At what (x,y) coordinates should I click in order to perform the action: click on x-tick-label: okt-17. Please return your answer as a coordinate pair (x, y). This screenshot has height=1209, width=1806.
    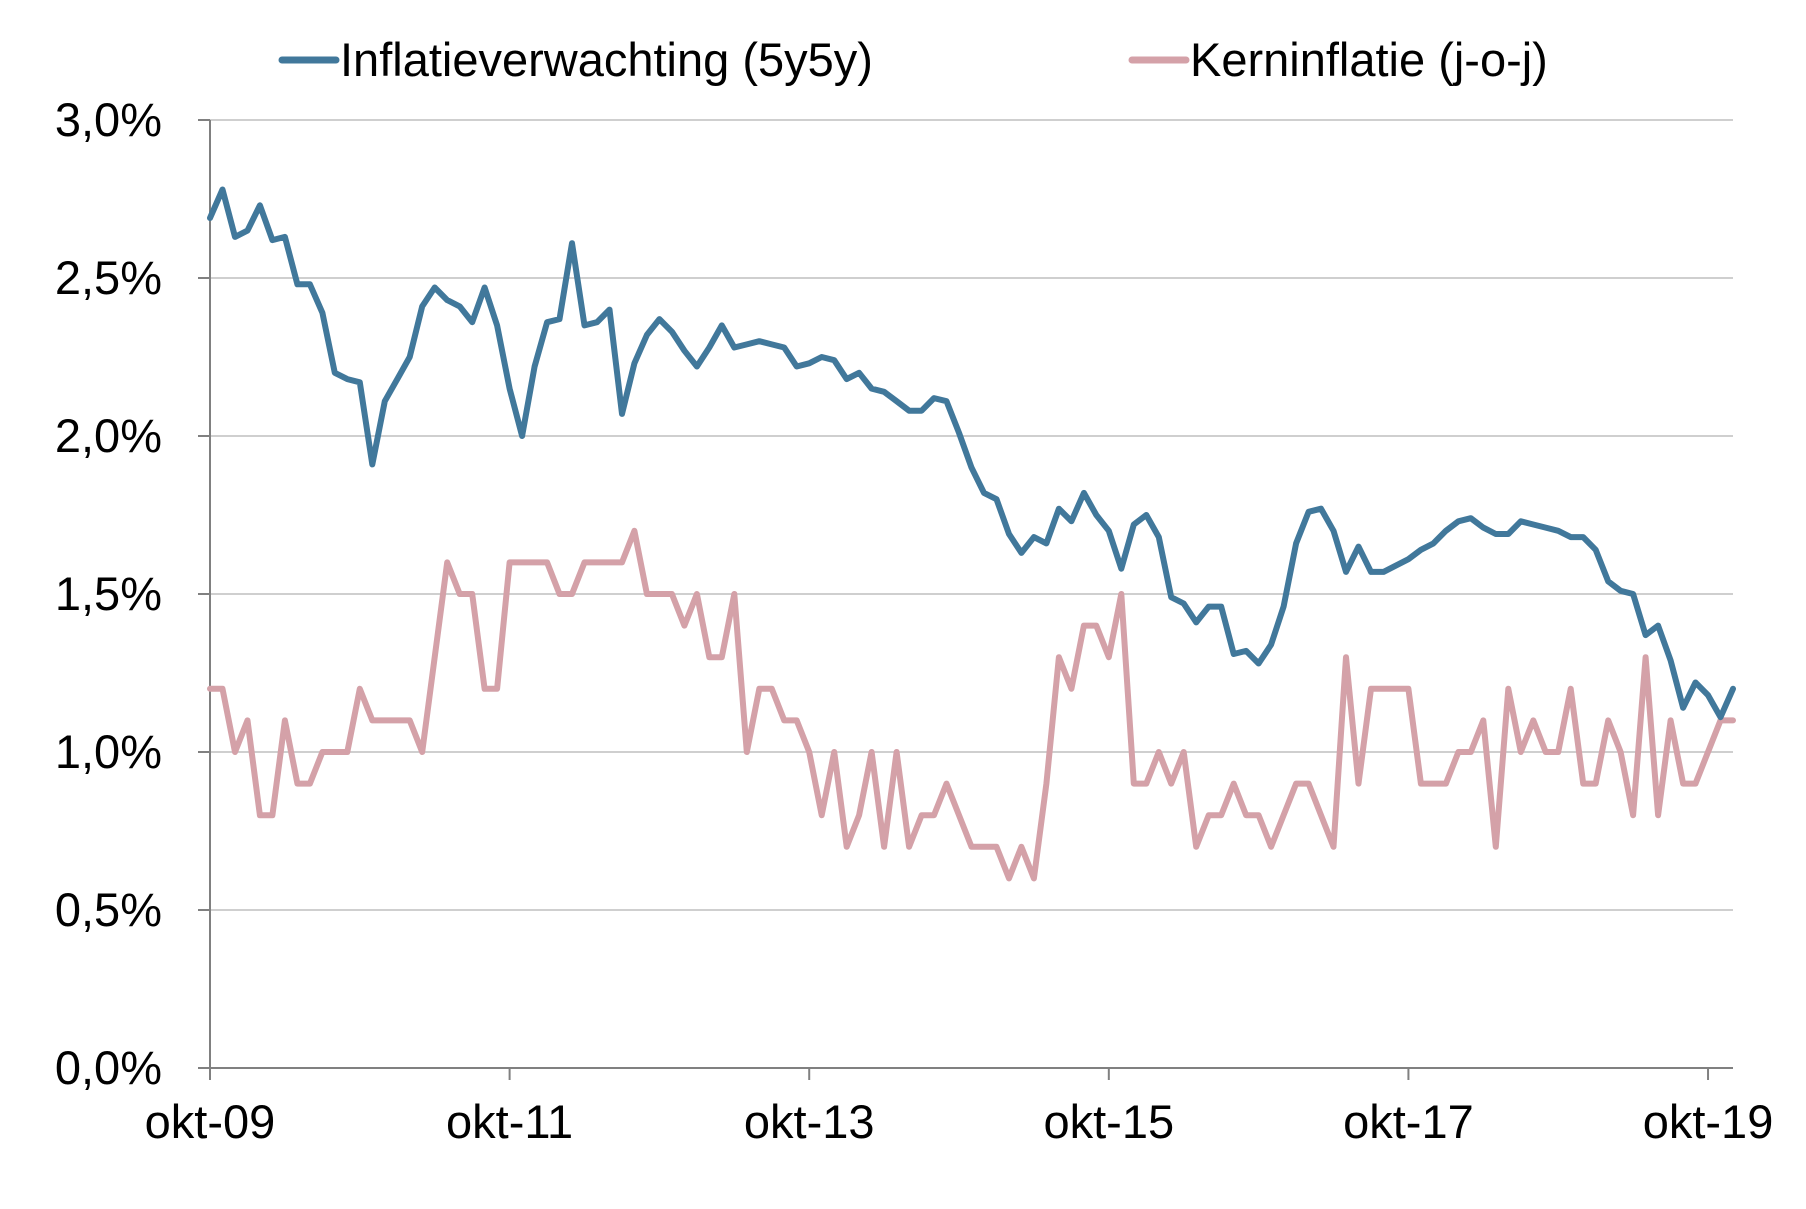
    Looking at the image, I should click on (1408, 1121).